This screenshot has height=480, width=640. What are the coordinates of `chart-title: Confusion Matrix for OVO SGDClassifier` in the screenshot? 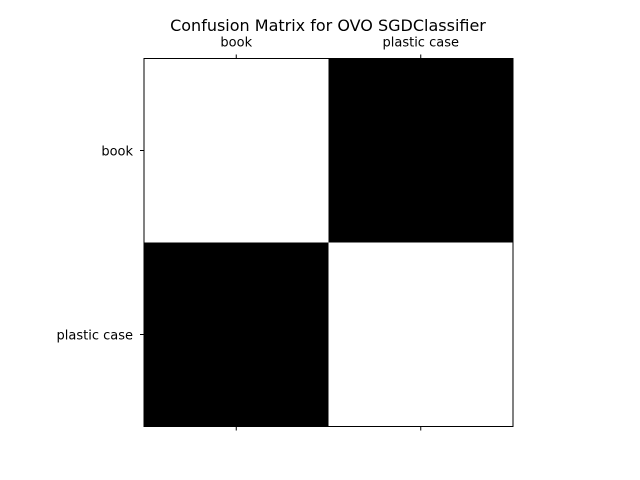 It's located at (328, 25).